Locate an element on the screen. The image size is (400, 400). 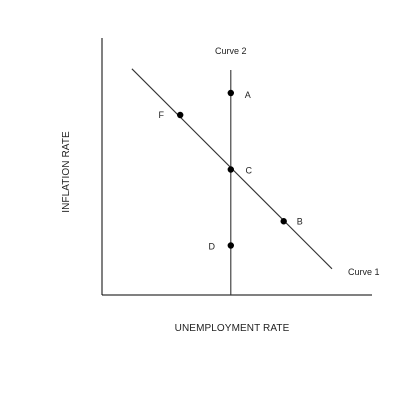
point-f-label: F is located at coordinates (161, 115).